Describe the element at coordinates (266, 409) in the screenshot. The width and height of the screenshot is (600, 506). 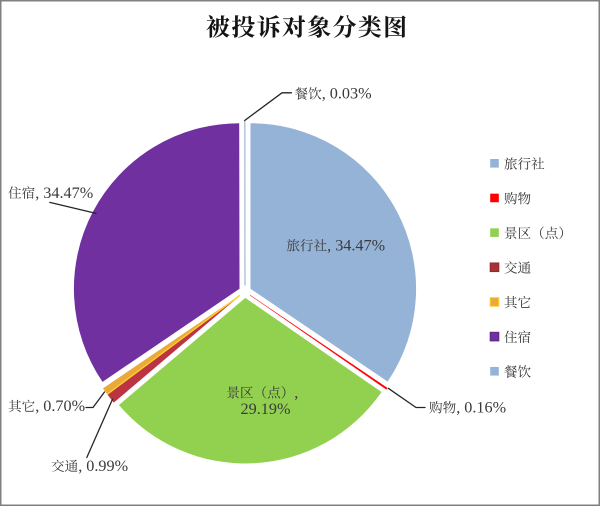
I see `svg-text: 29.19%` at that location.